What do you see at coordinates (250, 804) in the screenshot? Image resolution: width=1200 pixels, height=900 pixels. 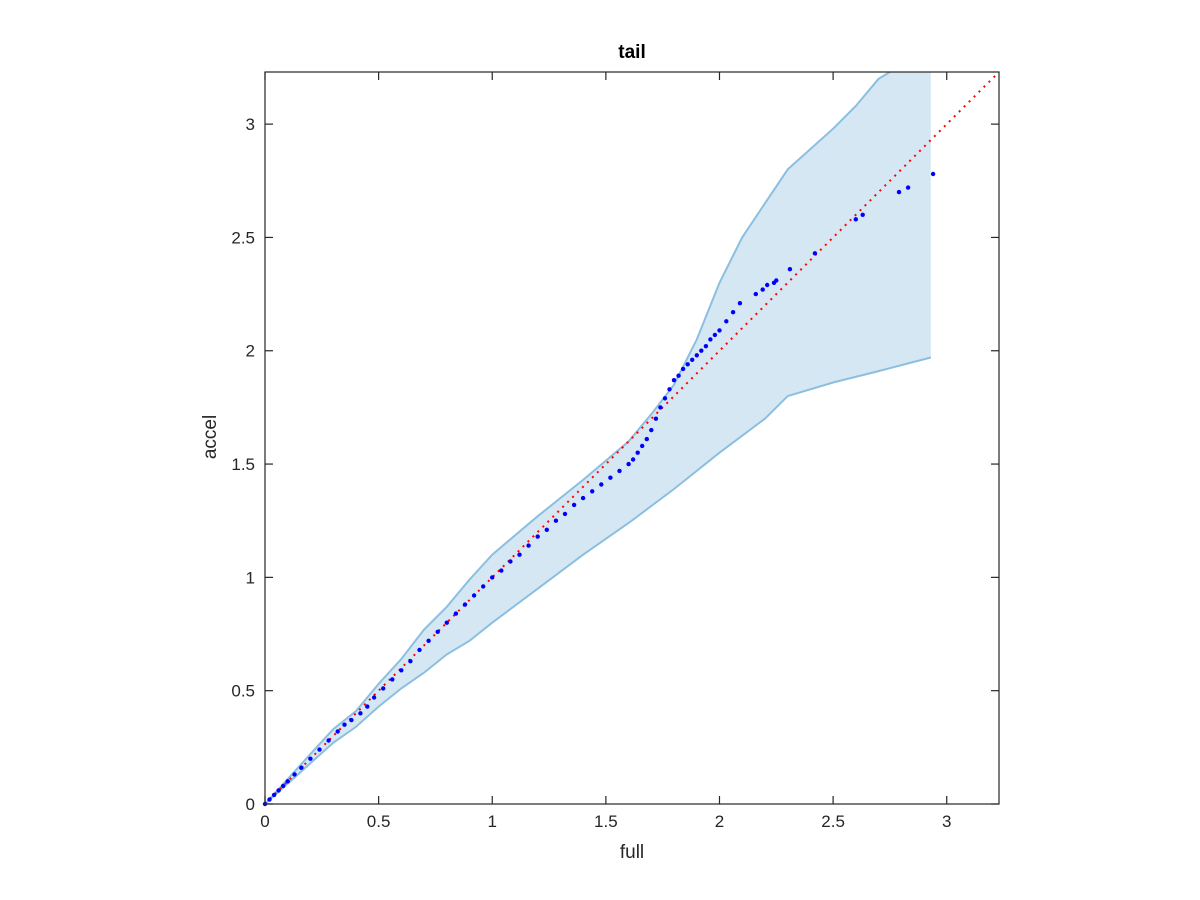 I see `y-tick-label: 0` at bounding box center [250, 804].